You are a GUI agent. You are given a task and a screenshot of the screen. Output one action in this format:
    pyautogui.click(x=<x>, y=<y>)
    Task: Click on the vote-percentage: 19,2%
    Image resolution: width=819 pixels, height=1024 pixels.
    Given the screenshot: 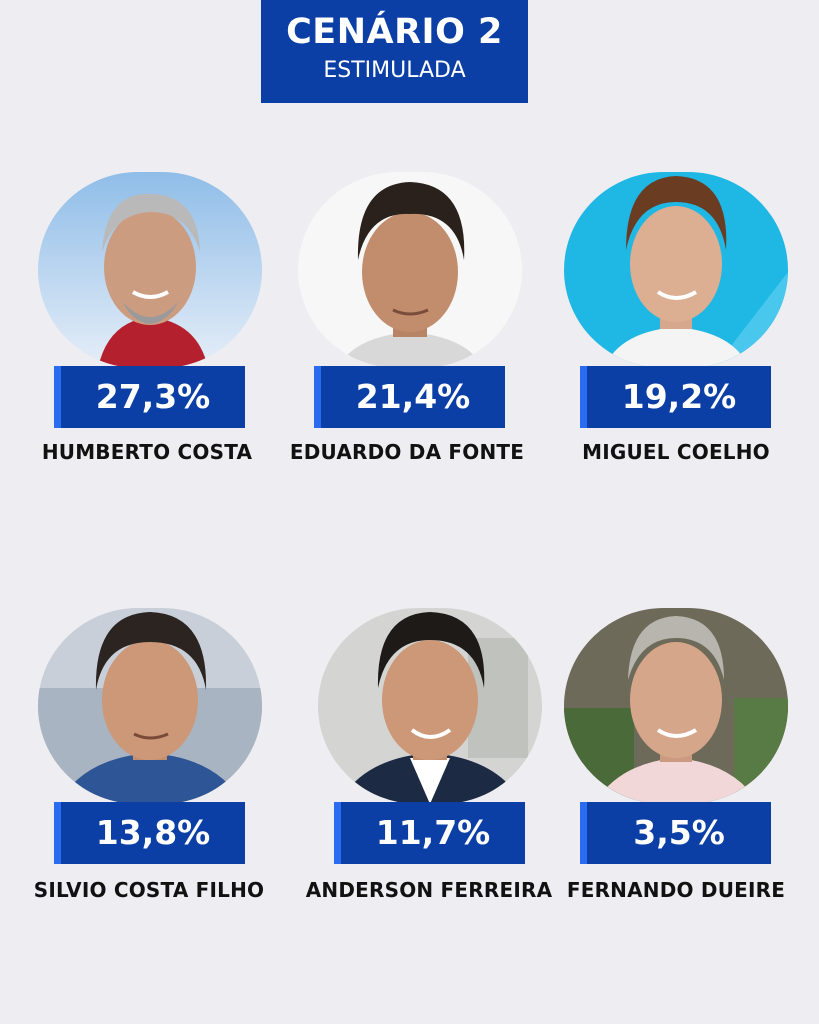 What is the action you would take?
    pyautogui.click(x=675, y=397)
    